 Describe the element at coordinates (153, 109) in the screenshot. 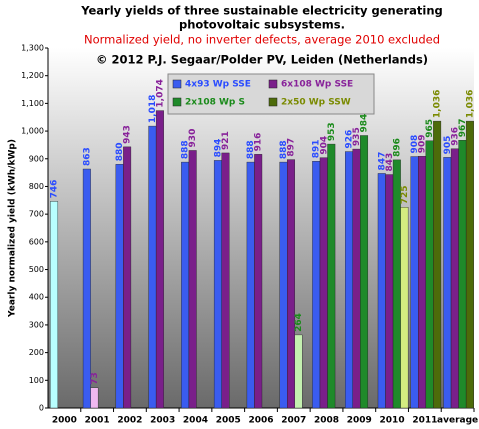

I see `value-label: 1,018` at that location.